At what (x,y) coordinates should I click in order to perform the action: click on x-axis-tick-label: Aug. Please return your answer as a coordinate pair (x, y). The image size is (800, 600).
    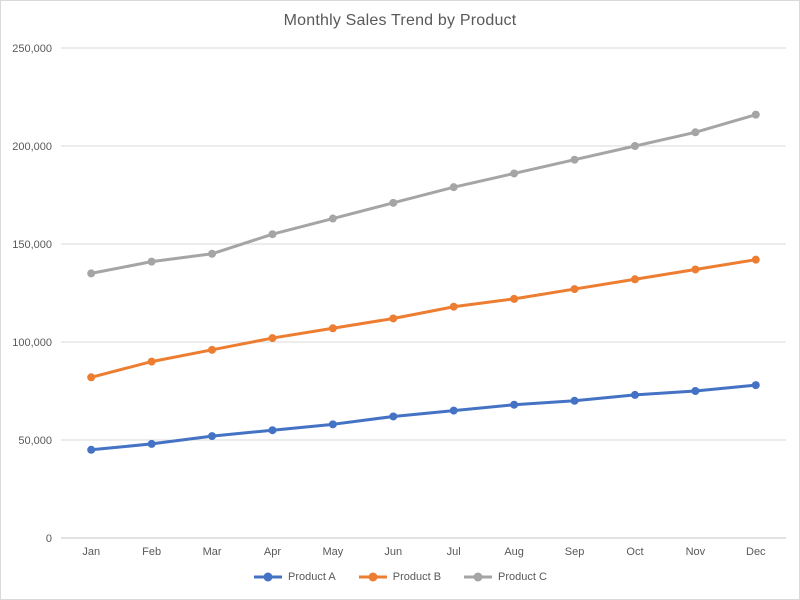
    Looking at the image, I should click on (514, 552).